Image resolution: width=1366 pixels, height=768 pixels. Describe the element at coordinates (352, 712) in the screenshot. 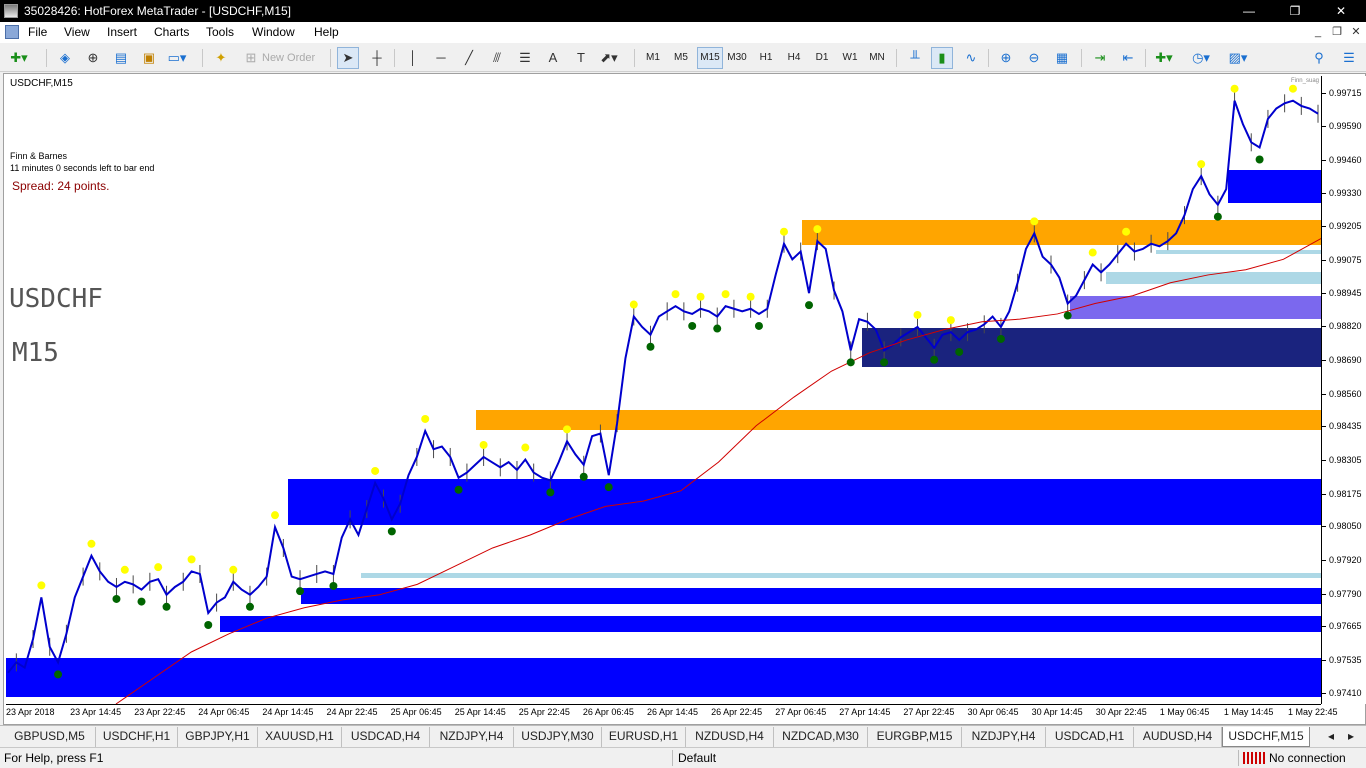

I see `time-tick-label: 24 Apr 22:45` at that location.